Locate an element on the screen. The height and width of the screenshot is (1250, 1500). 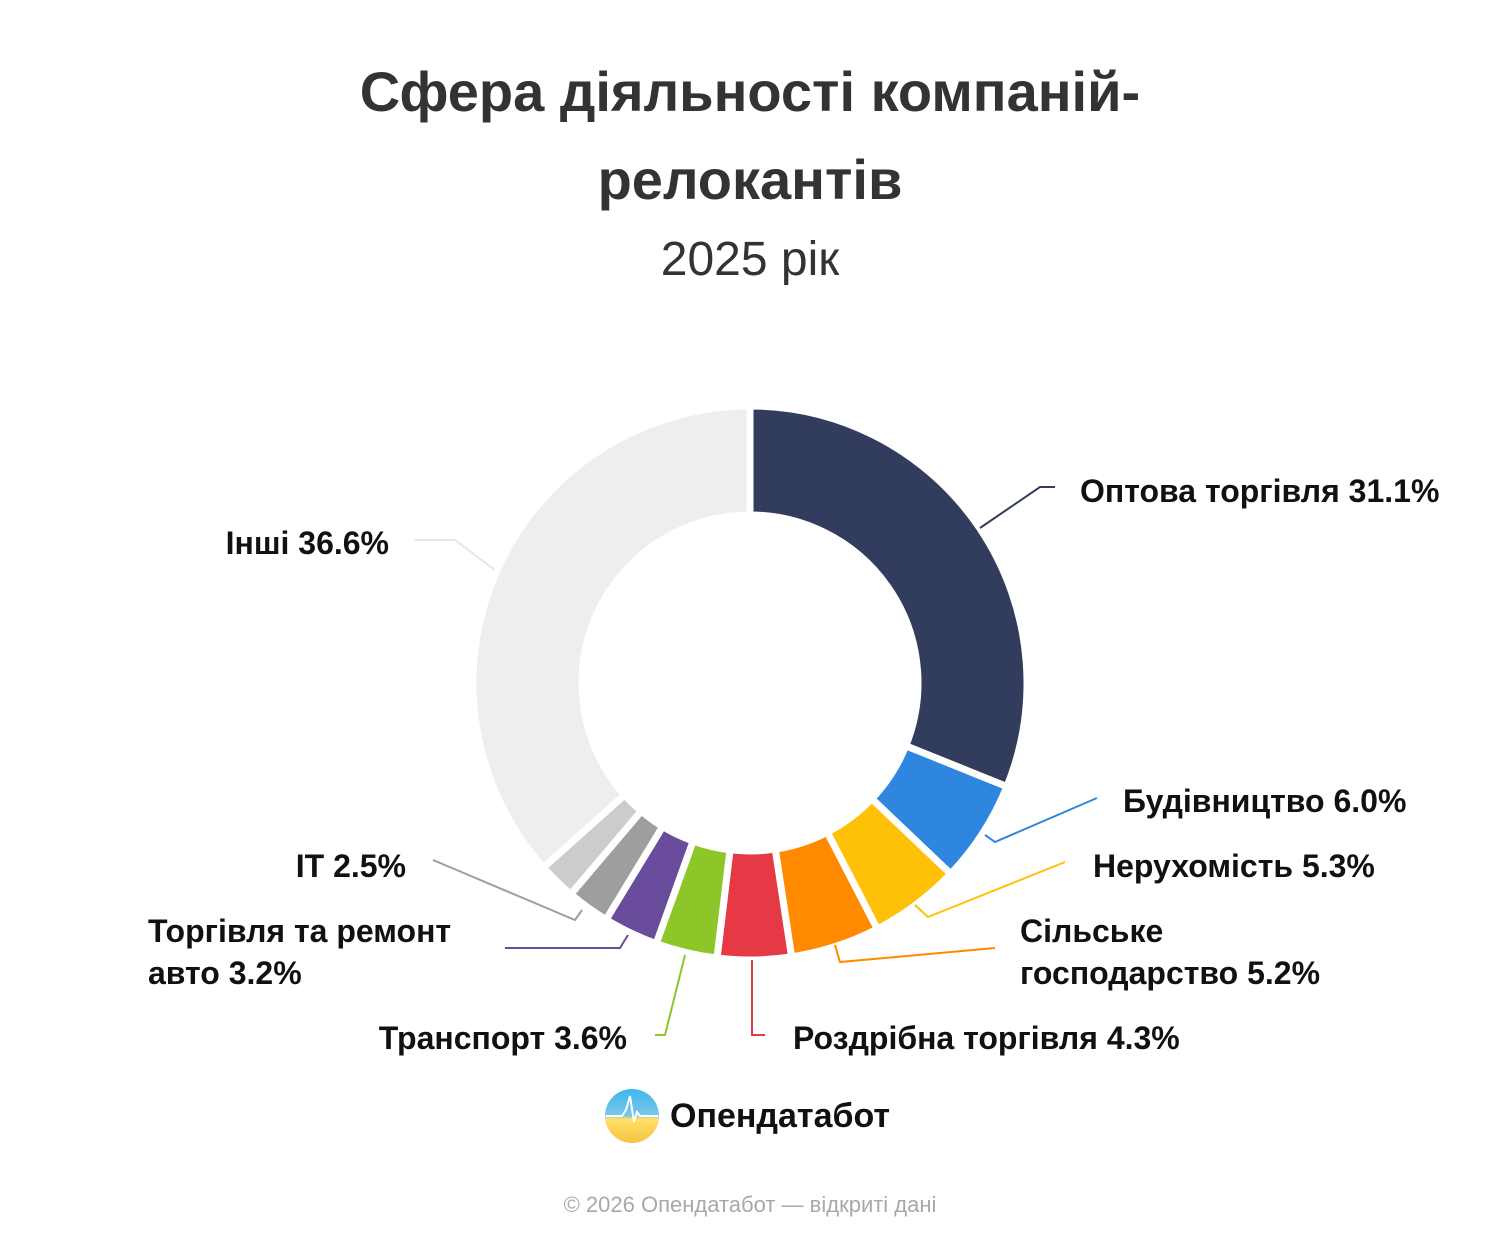
slice-інші is located at coordinates (611, 636).